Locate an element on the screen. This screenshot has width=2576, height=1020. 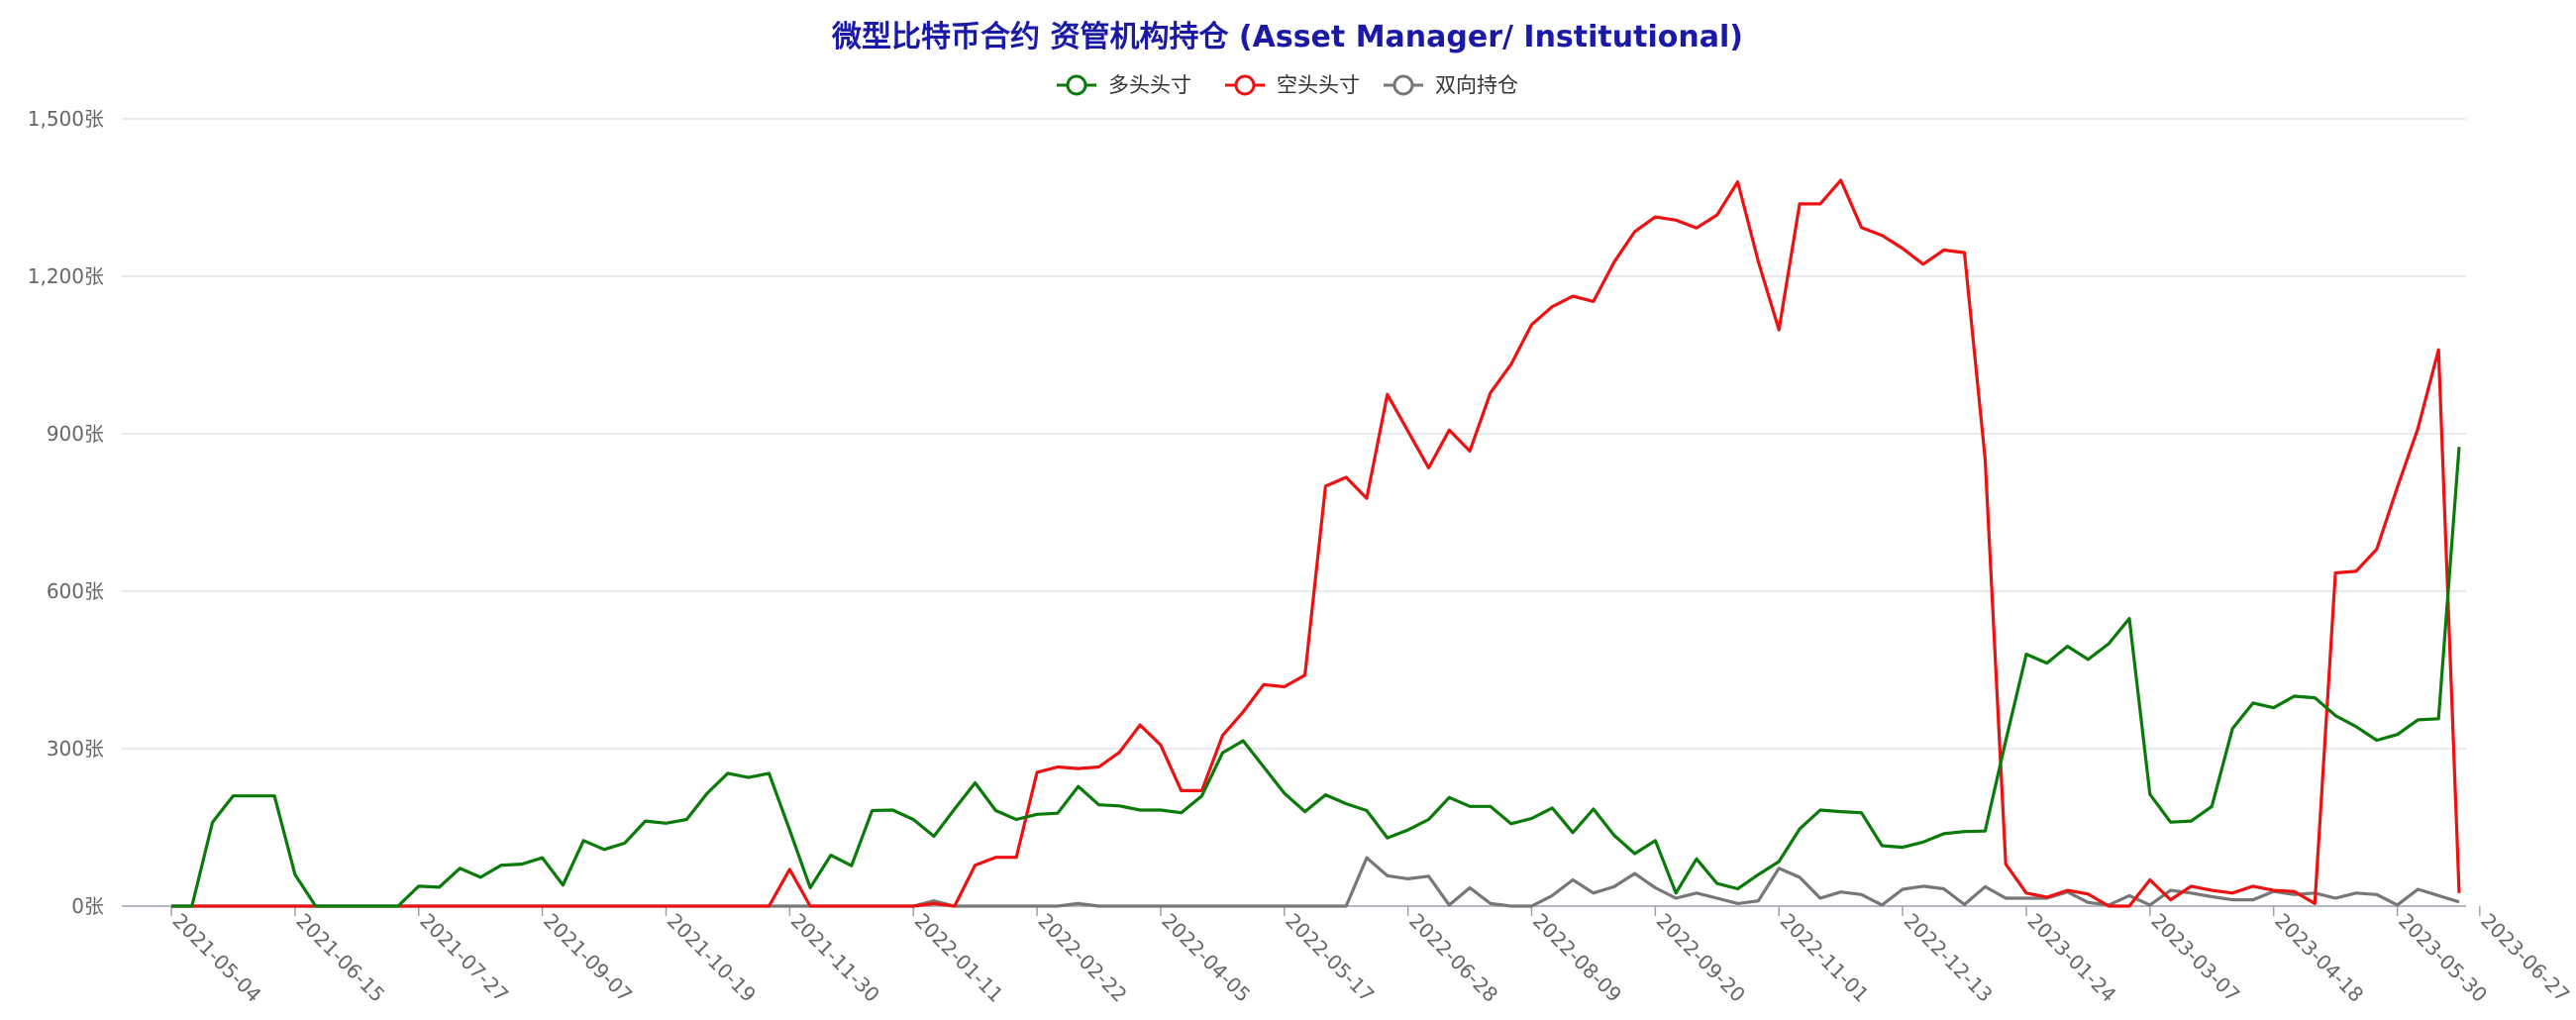
y-tick-label: 1,200张 is located at coordinates (66, 276).